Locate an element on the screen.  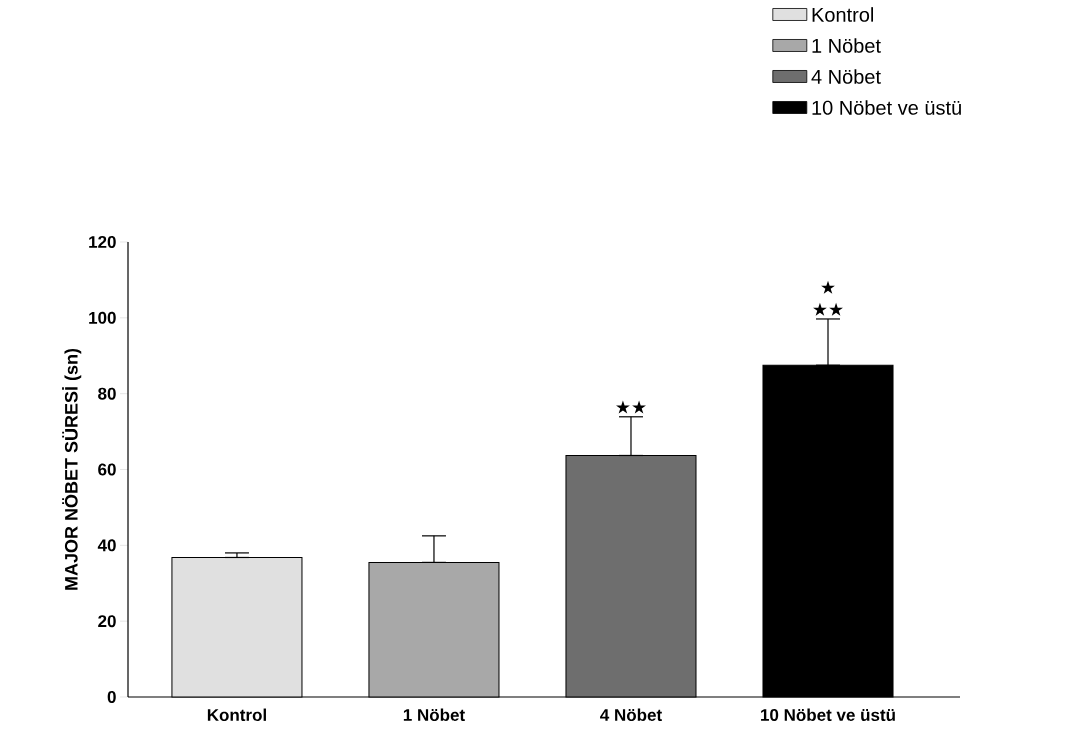
y-tick-label: 20 is located at coordinates (107, 621).